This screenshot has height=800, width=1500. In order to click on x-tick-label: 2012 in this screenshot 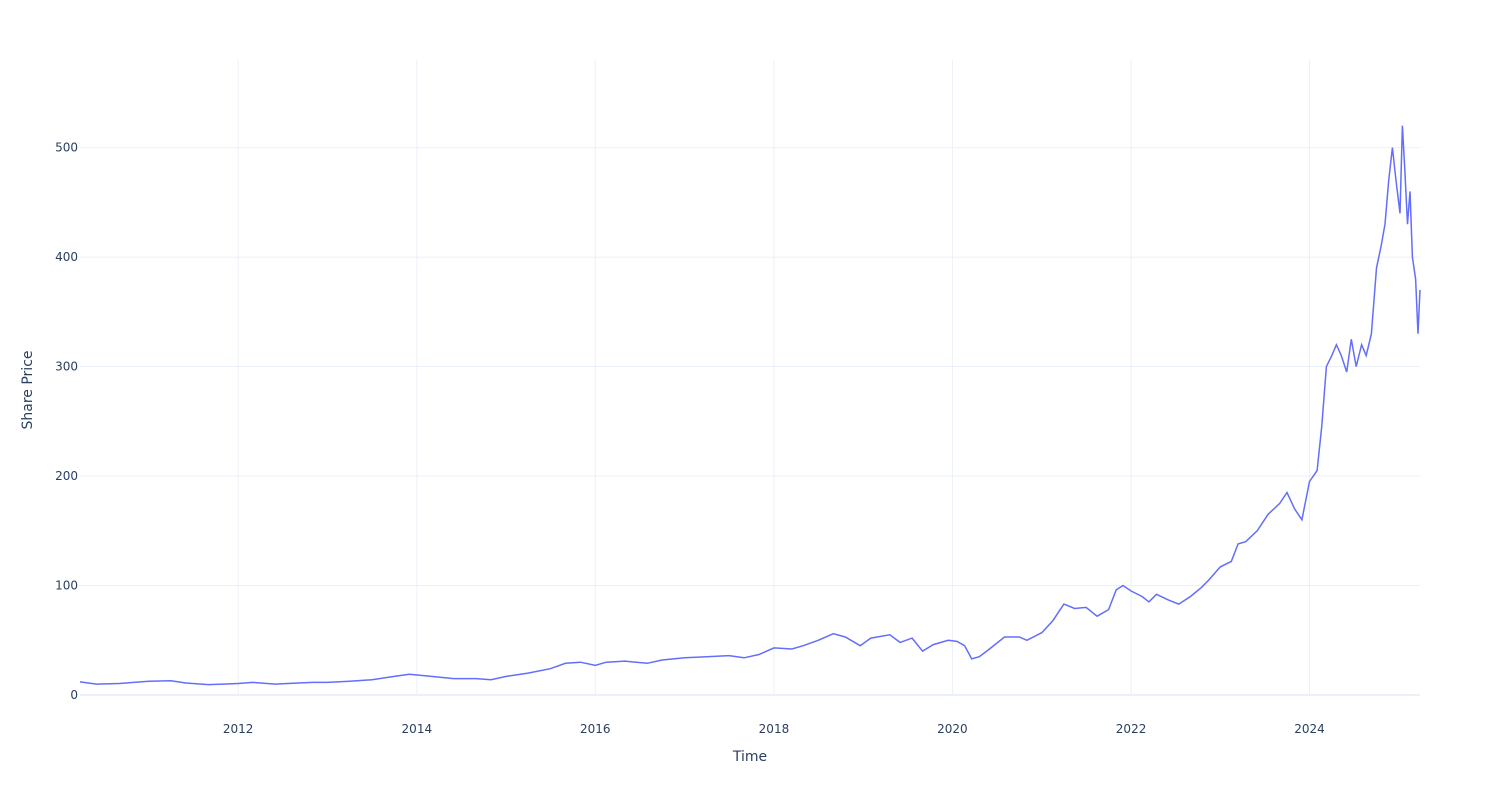, I will do `click(238, 729)`.